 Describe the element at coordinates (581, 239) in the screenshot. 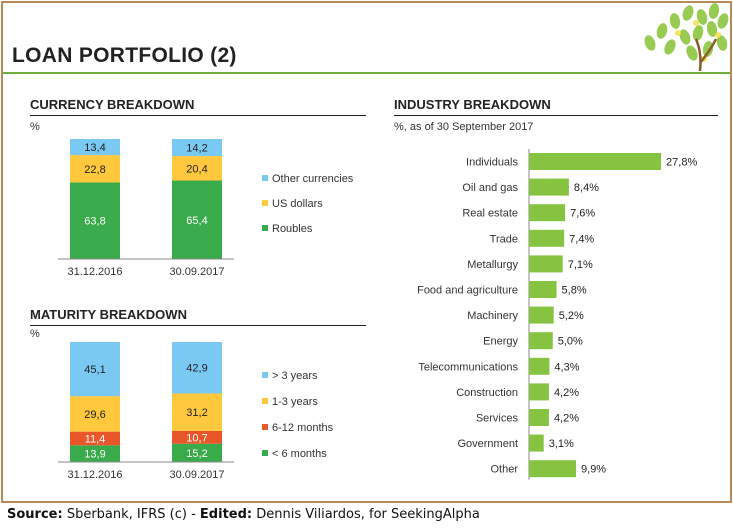

I see `industry-value-label: 7,4%` at that location.